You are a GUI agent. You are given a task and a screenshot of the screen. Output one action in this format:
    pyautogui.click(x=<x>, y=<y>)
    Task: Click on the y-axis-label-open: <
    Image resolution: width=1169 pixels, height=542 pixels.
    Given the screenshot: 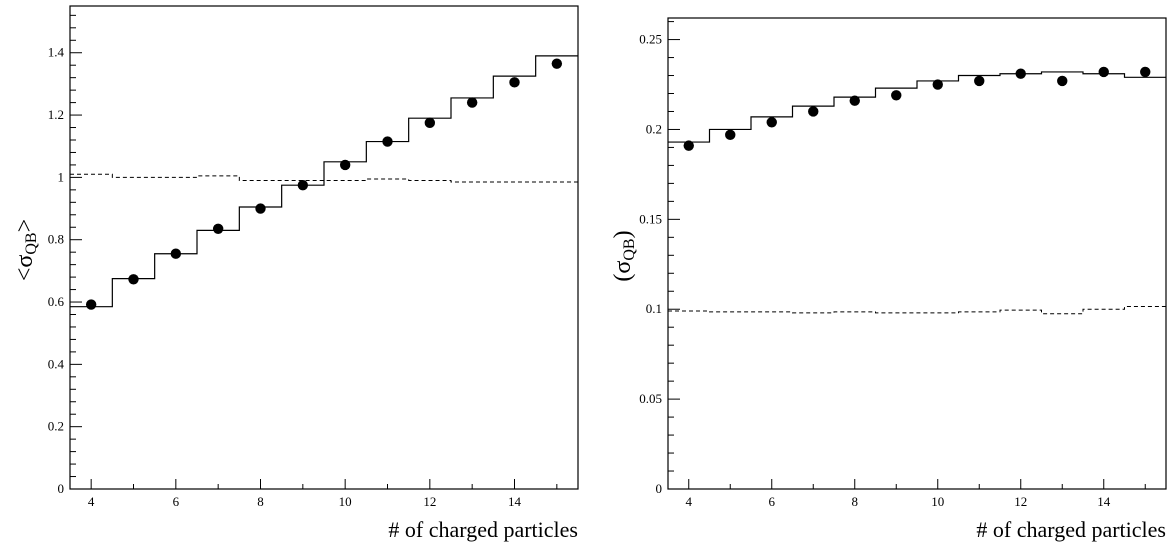 What is the action you would take?
    pyautogui.click(x=25, y=275)
    